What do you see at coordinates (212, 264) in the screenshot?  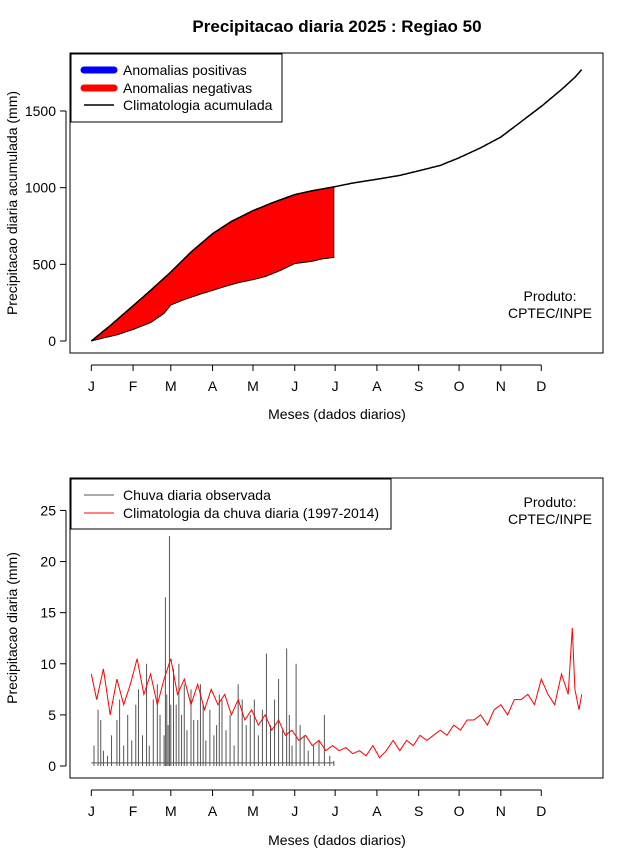 I see `negative-anomaly-area` at bounding box center [212, 264].